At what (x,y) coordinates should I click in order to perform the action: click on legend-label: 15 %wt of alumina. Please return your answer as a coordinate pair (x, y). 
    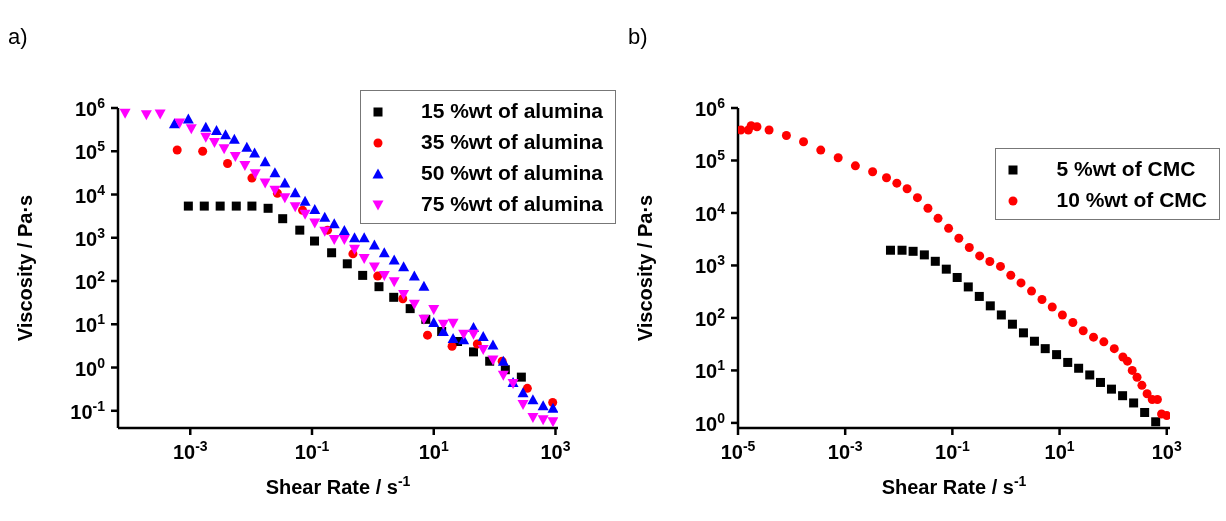
    Looking at the image, I should click on (511, 110).